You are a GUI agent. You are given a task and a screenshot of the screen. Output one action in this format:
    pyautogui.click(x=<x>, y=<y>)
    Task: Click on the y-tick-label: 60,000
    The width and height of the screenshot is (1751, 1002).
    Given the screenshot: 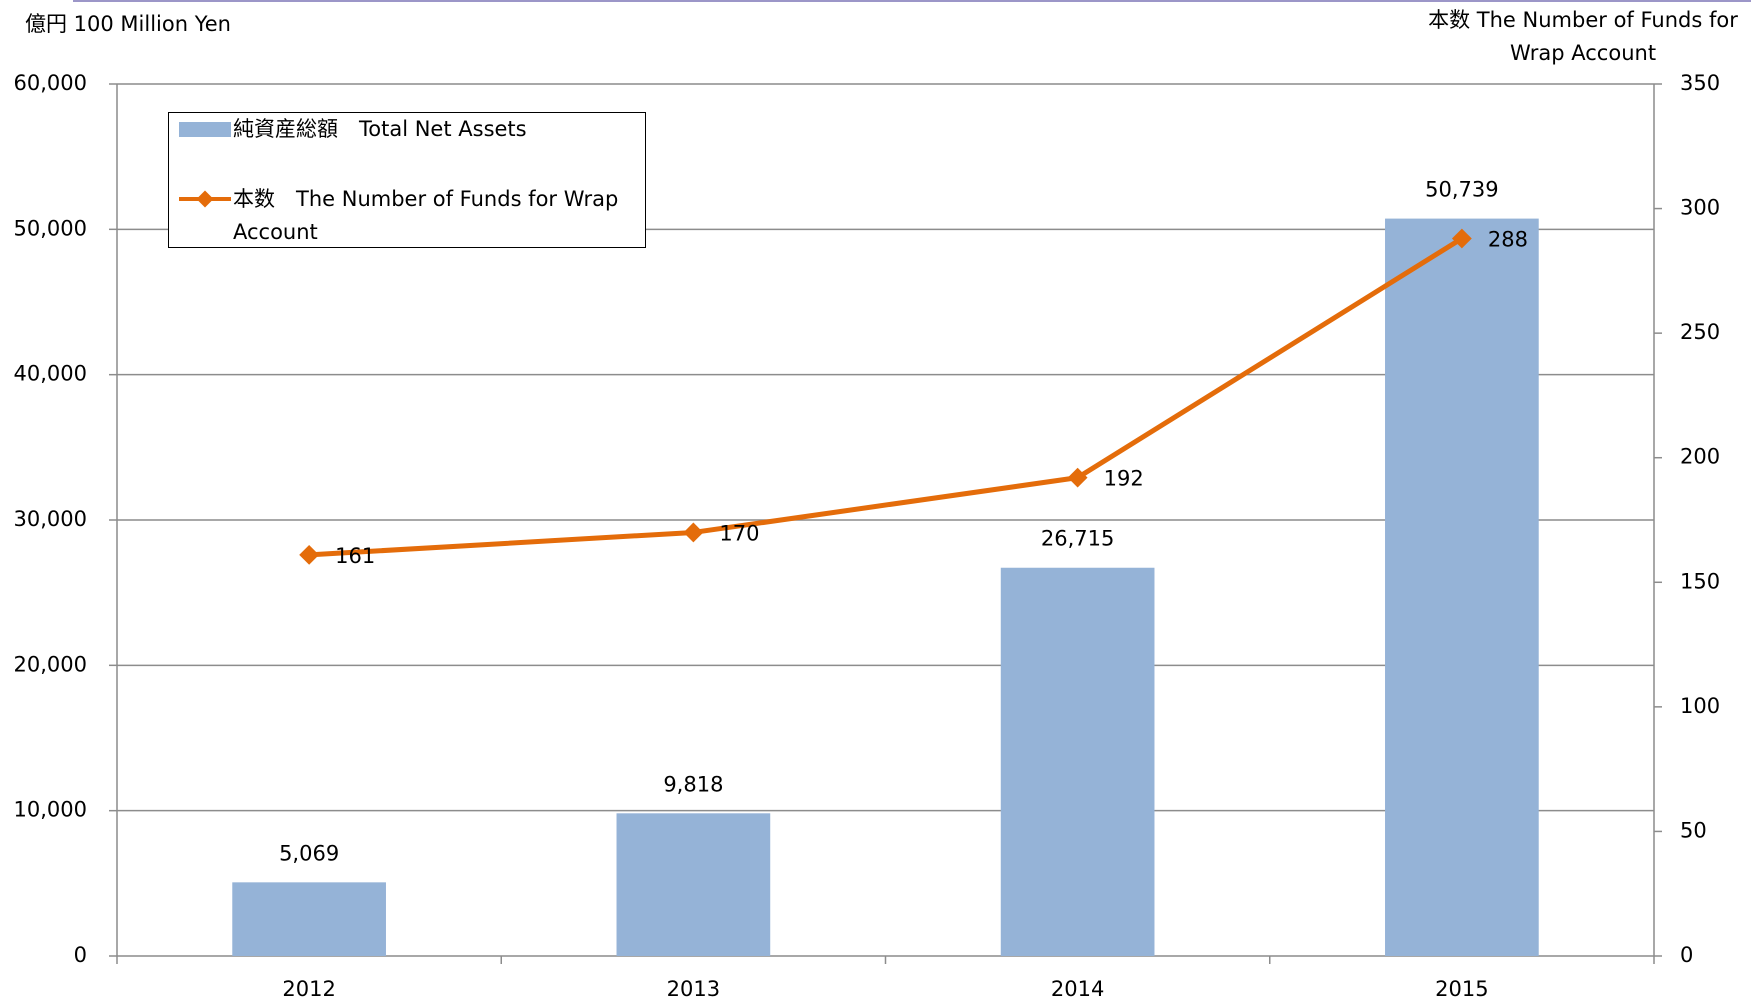 What is the action you would take?
    pyautogui.click(x=50, y=83)
    